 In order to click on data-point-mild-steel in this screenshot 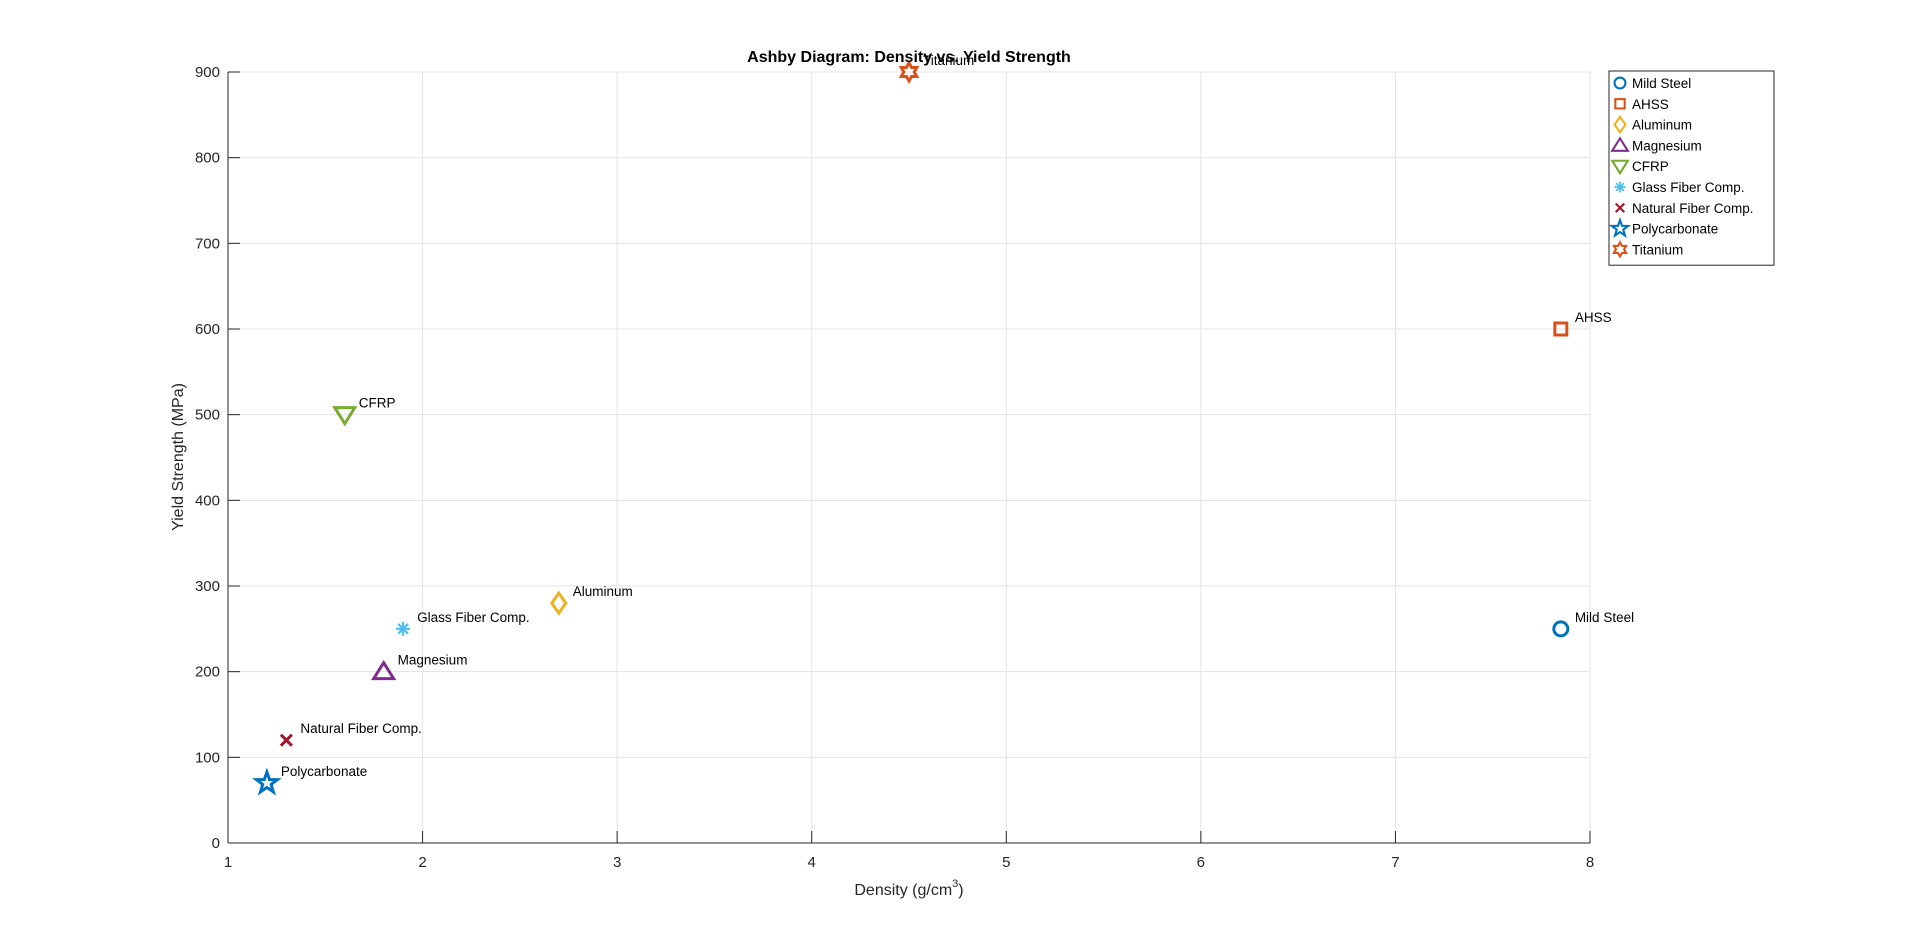, I will do `click(1561, 629)`.